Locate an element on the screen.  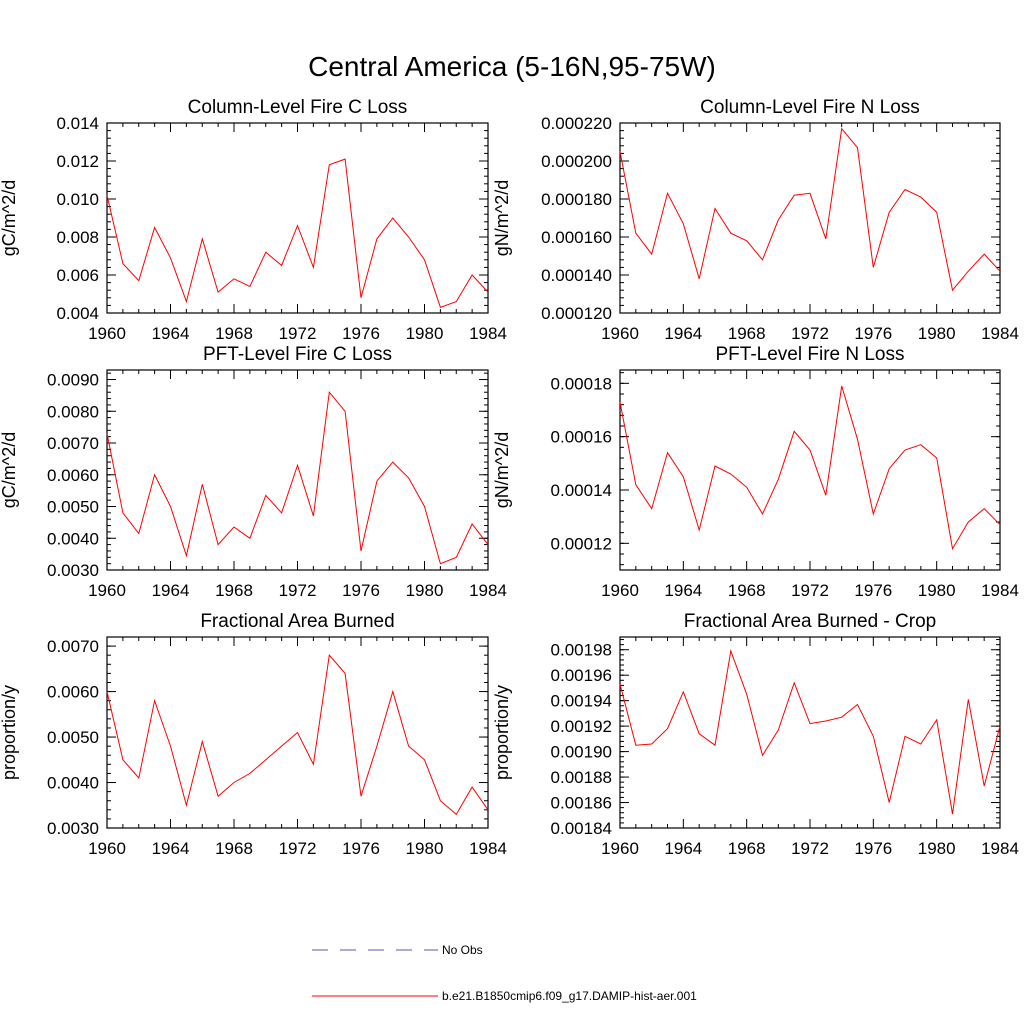
y-tick-label: 0.00190 is located at coordinates (581, 752).